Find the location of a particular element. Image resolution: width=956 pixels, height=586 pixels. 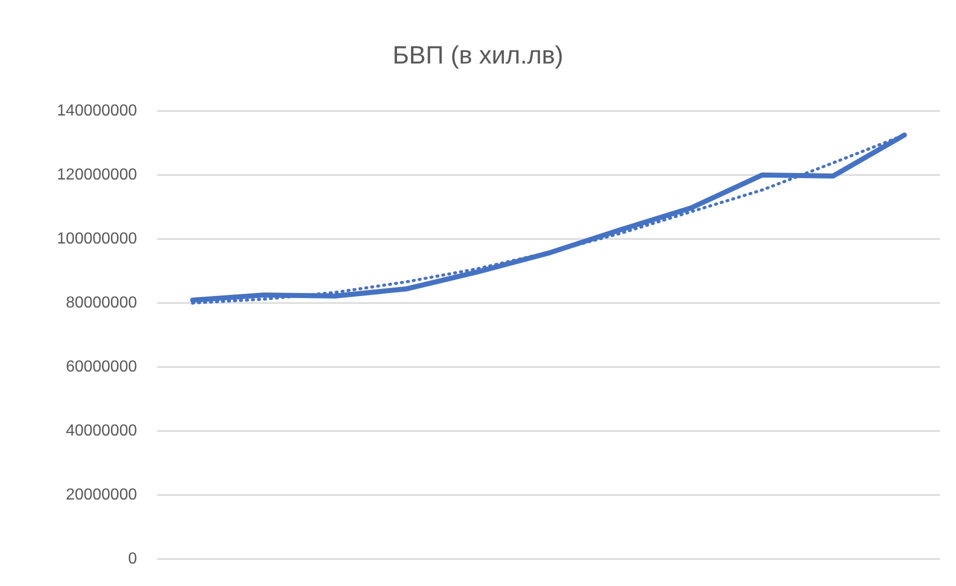

y-tick-label: 60000000 is located at coordinates (102, 367).